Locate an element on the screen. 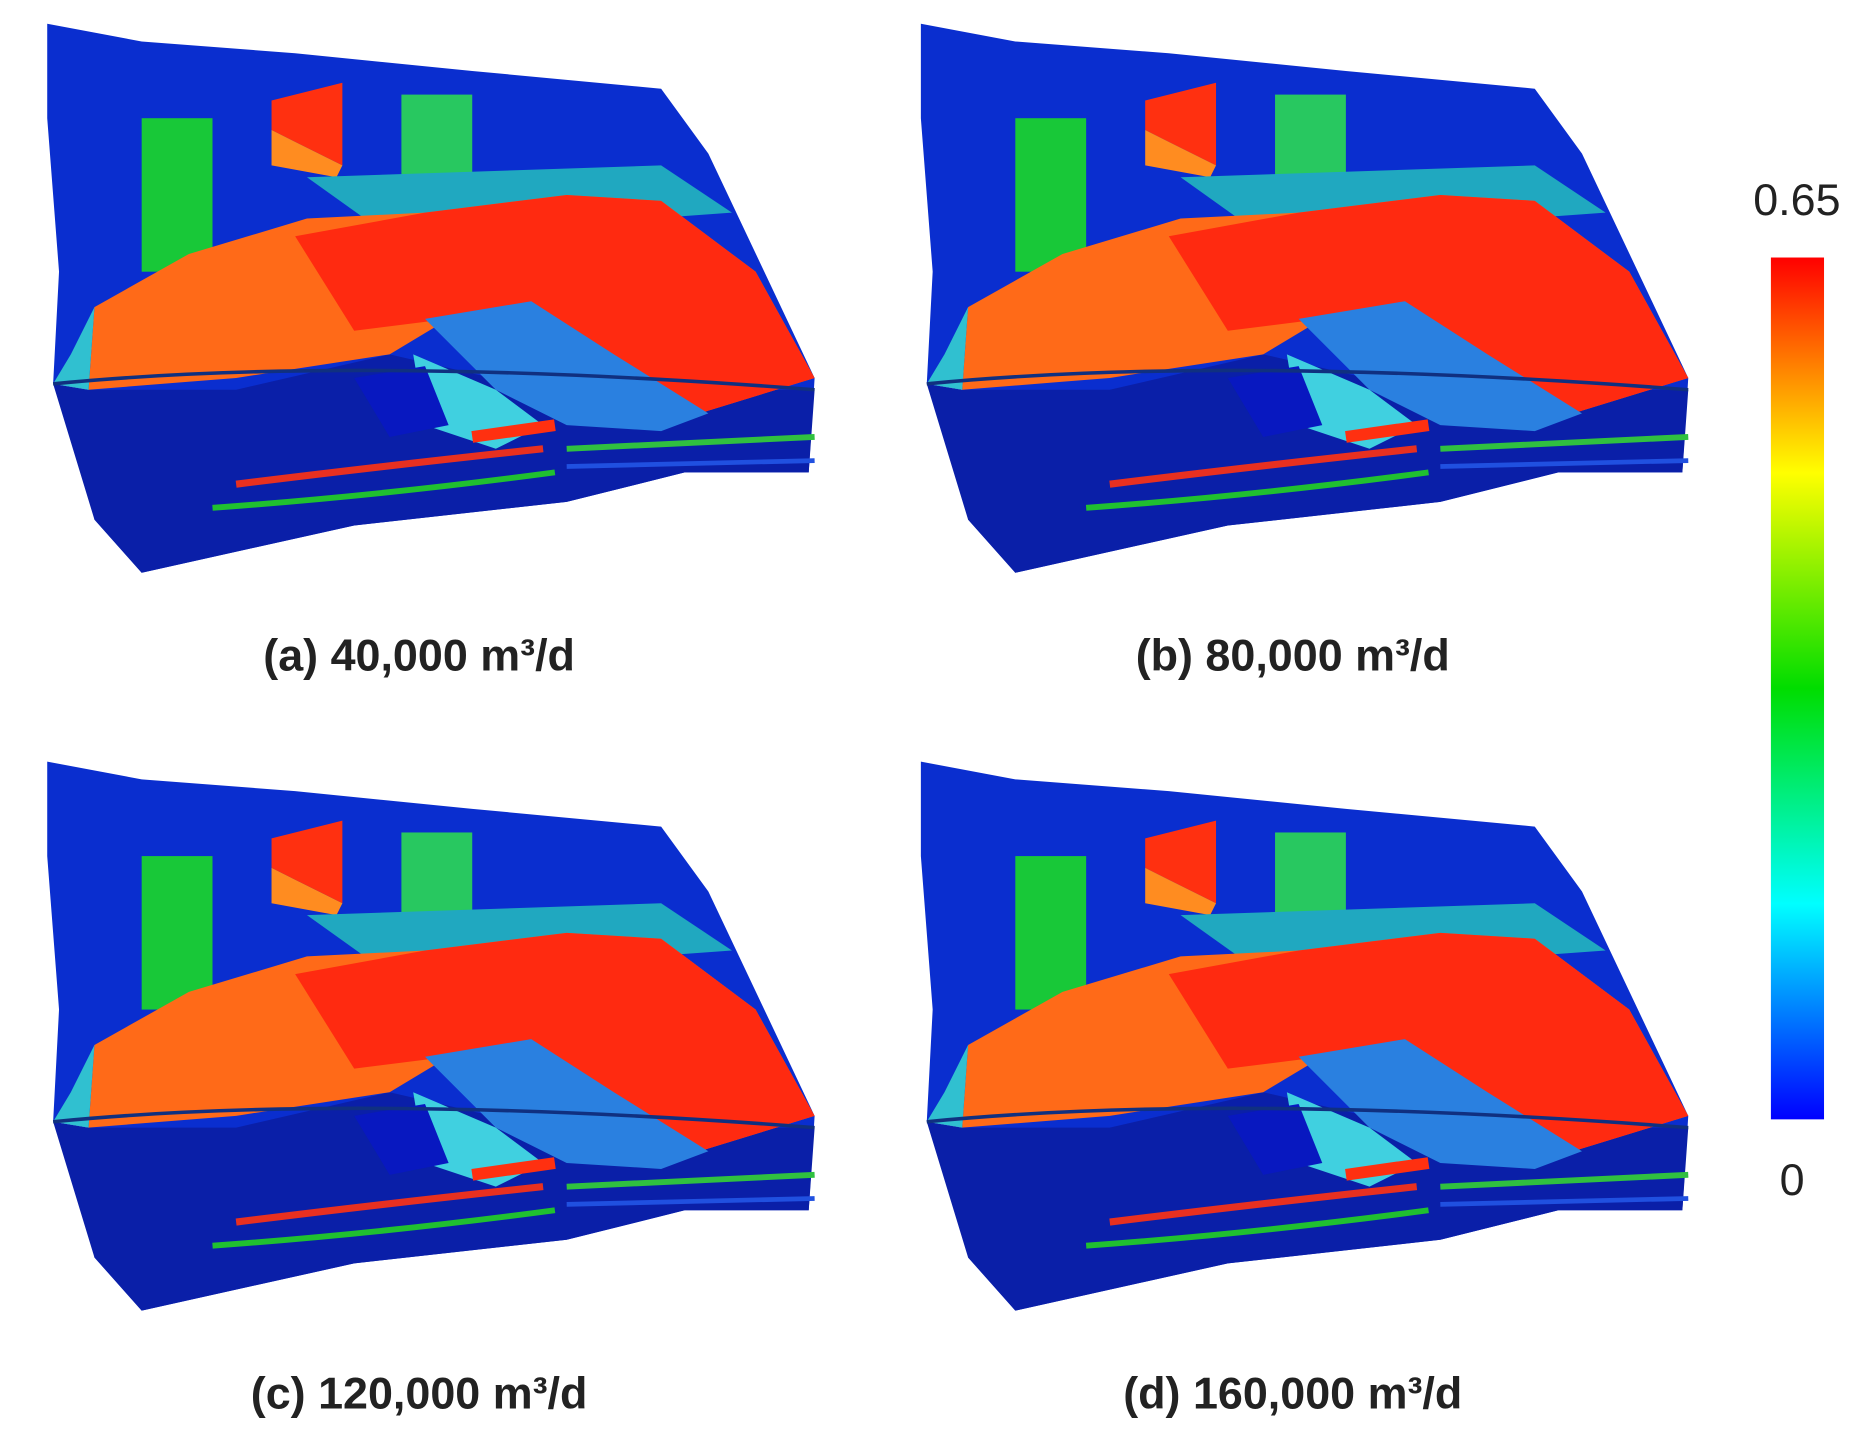 Image resolution: width=1850 pixels, height=1430 pixels. panel-caption: (c) 120,000 m³/d is located at coordinates (419, 1393).